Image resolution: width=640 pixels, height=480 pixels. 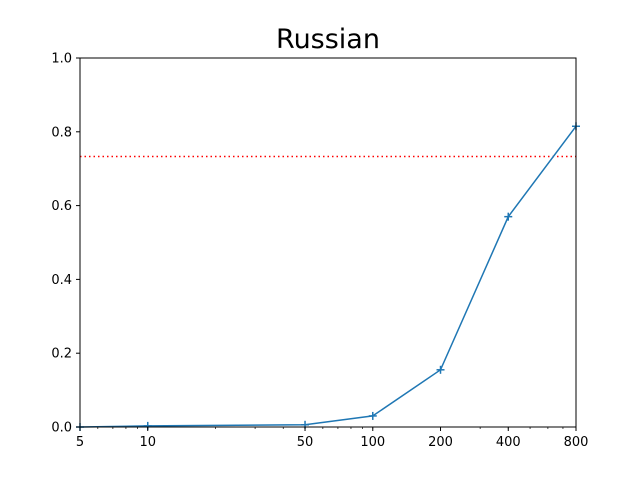 What do you see at coordinates (61, 428) in the screenshot?
I see `y-tick-label: 0.0` at bounding box center [61, 428].